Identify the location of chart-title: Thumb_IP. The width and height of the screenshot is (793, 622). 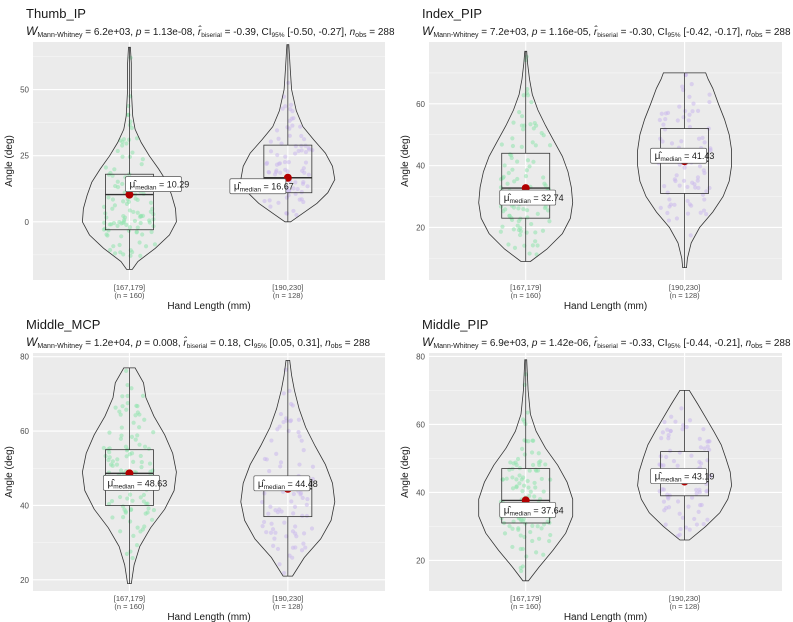
(56, 13).